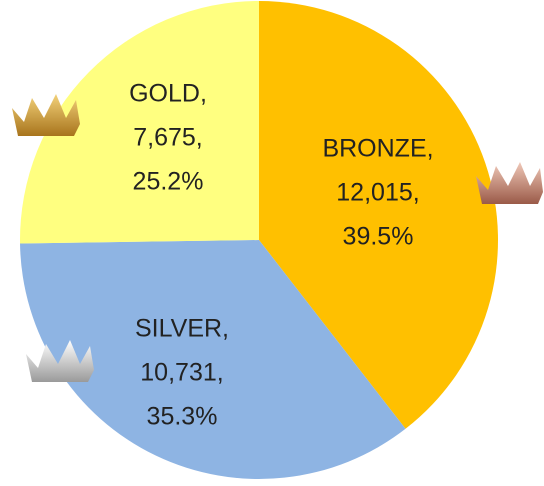  What do you see at coordinates (182, 417) in the screenshot?
I see `slice-percent-label: 35.3%` at bounding box center [182, 417].